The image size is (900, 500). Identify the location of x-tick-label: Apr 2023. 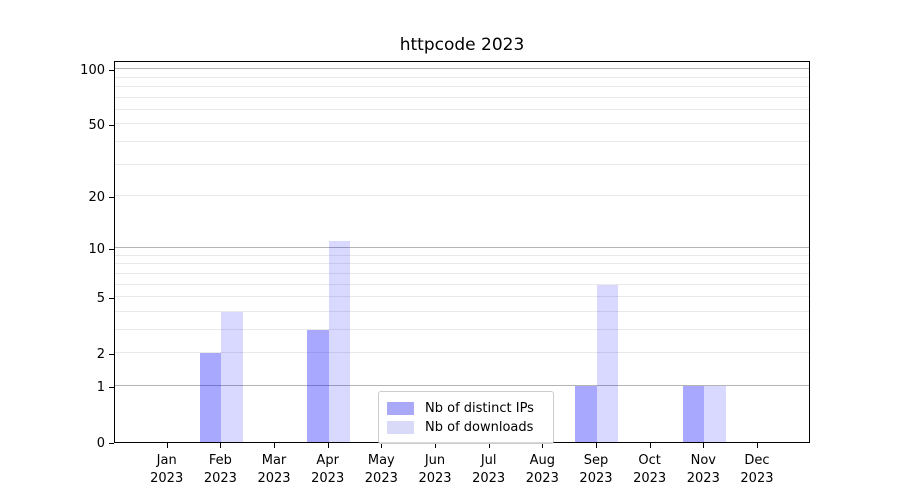
(328, 469).